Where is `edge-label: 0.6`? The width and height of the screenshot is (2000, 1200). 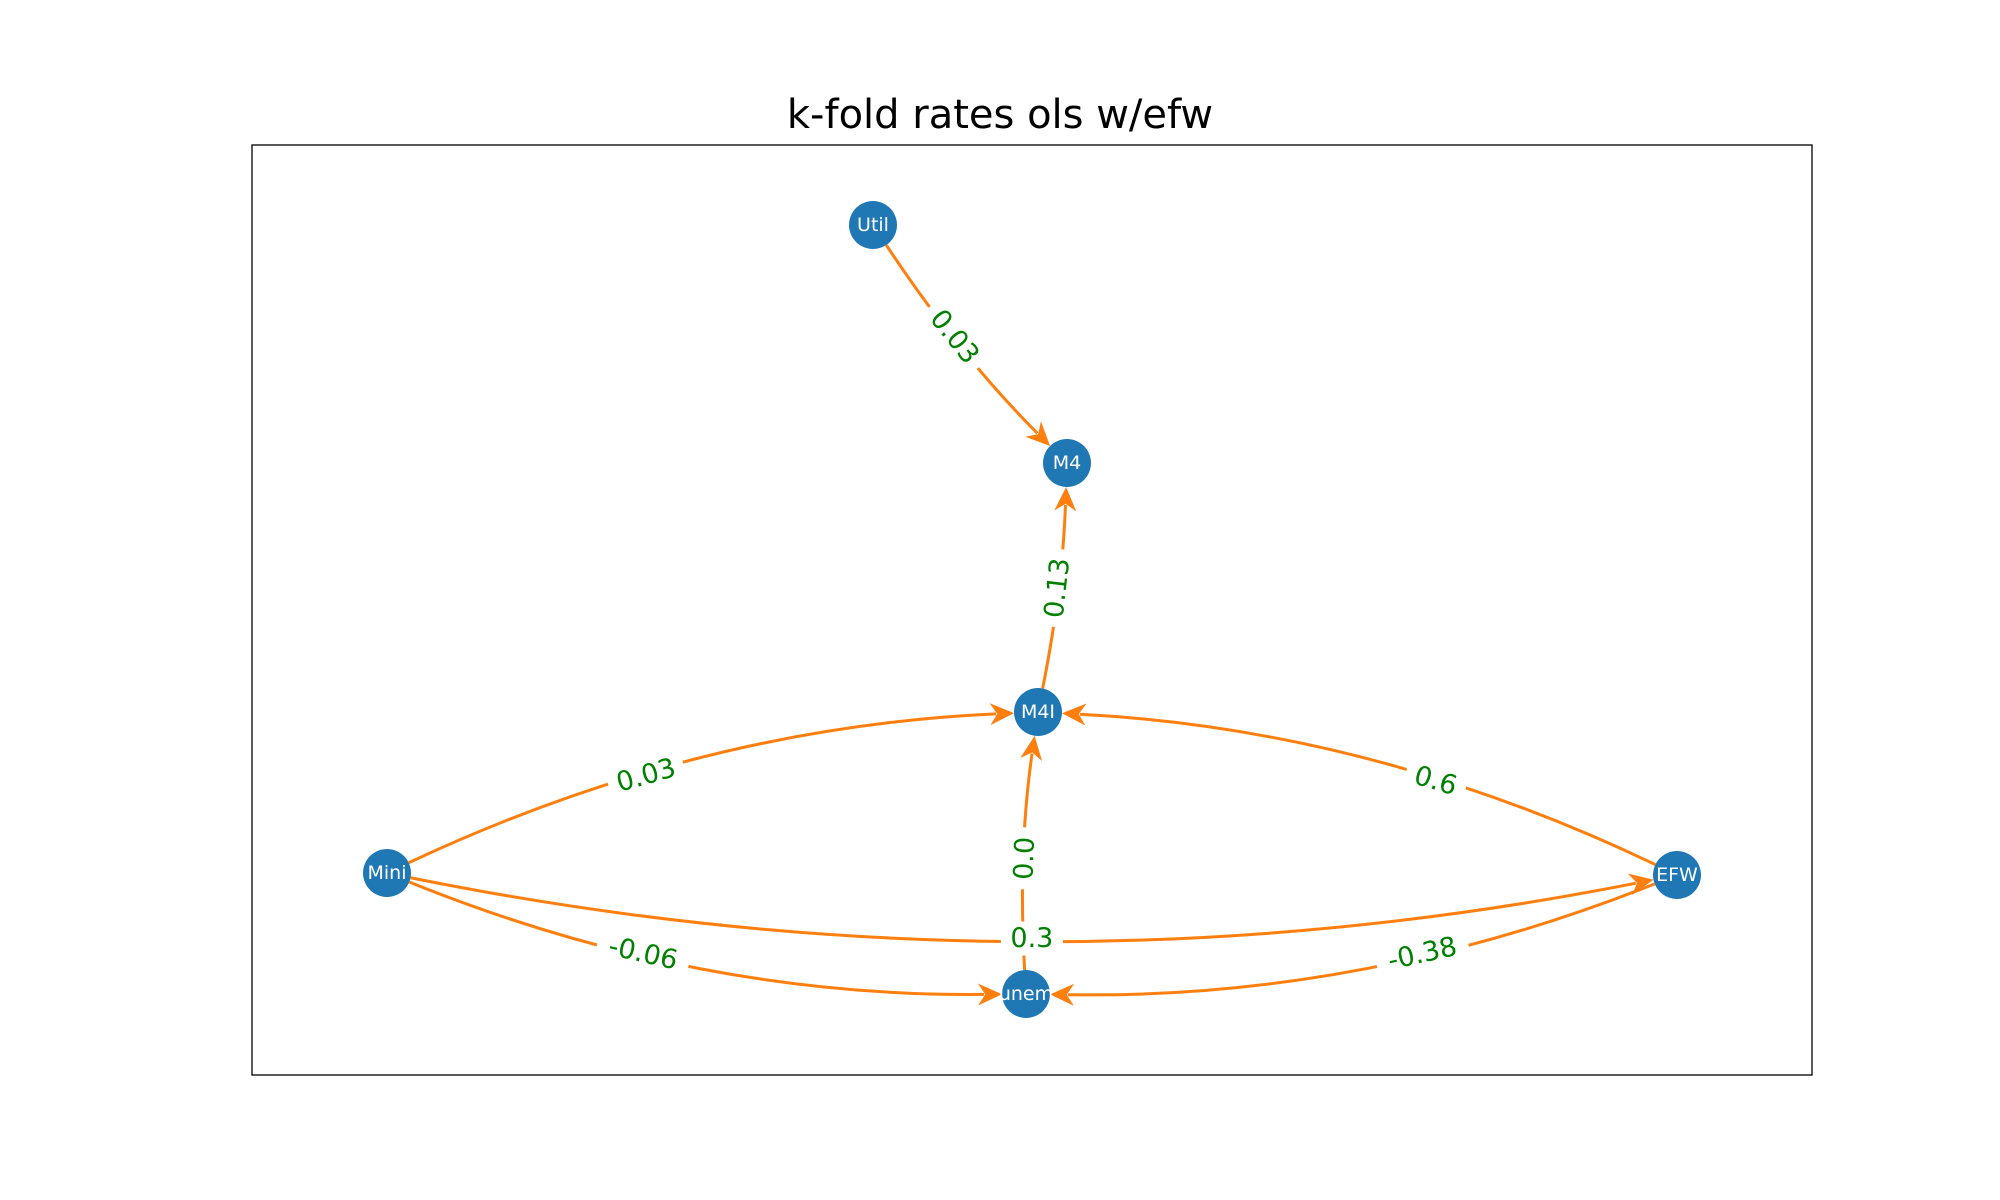 edge-label: 0.6 is located at coordinates (1436, 781).